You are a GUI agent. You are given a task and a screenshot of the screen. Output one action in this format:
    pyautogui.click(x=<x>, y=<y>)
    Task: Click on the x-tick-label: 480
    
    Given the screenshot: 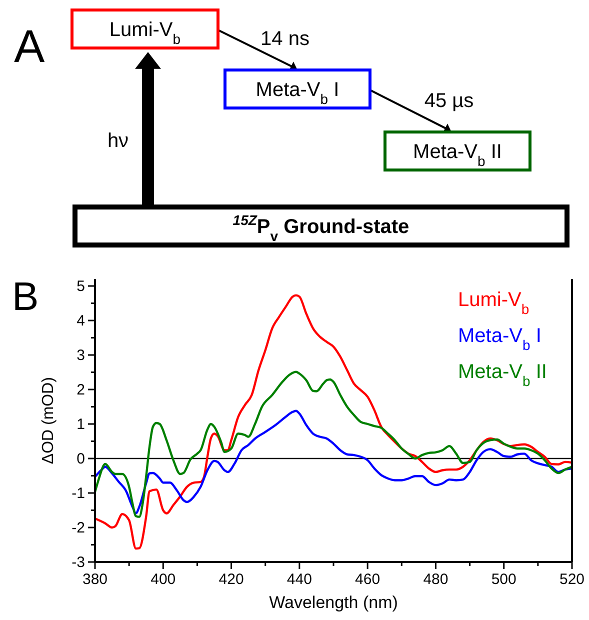 What is the action you would take?
    pyautogui.click(x=435, y=579)
    